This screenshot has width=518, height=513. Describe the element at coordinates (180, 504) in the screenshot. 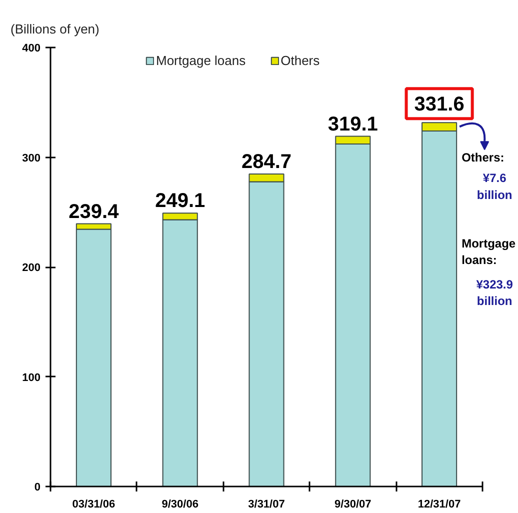

I see `x-tick-label: 9/30/06` at that location.